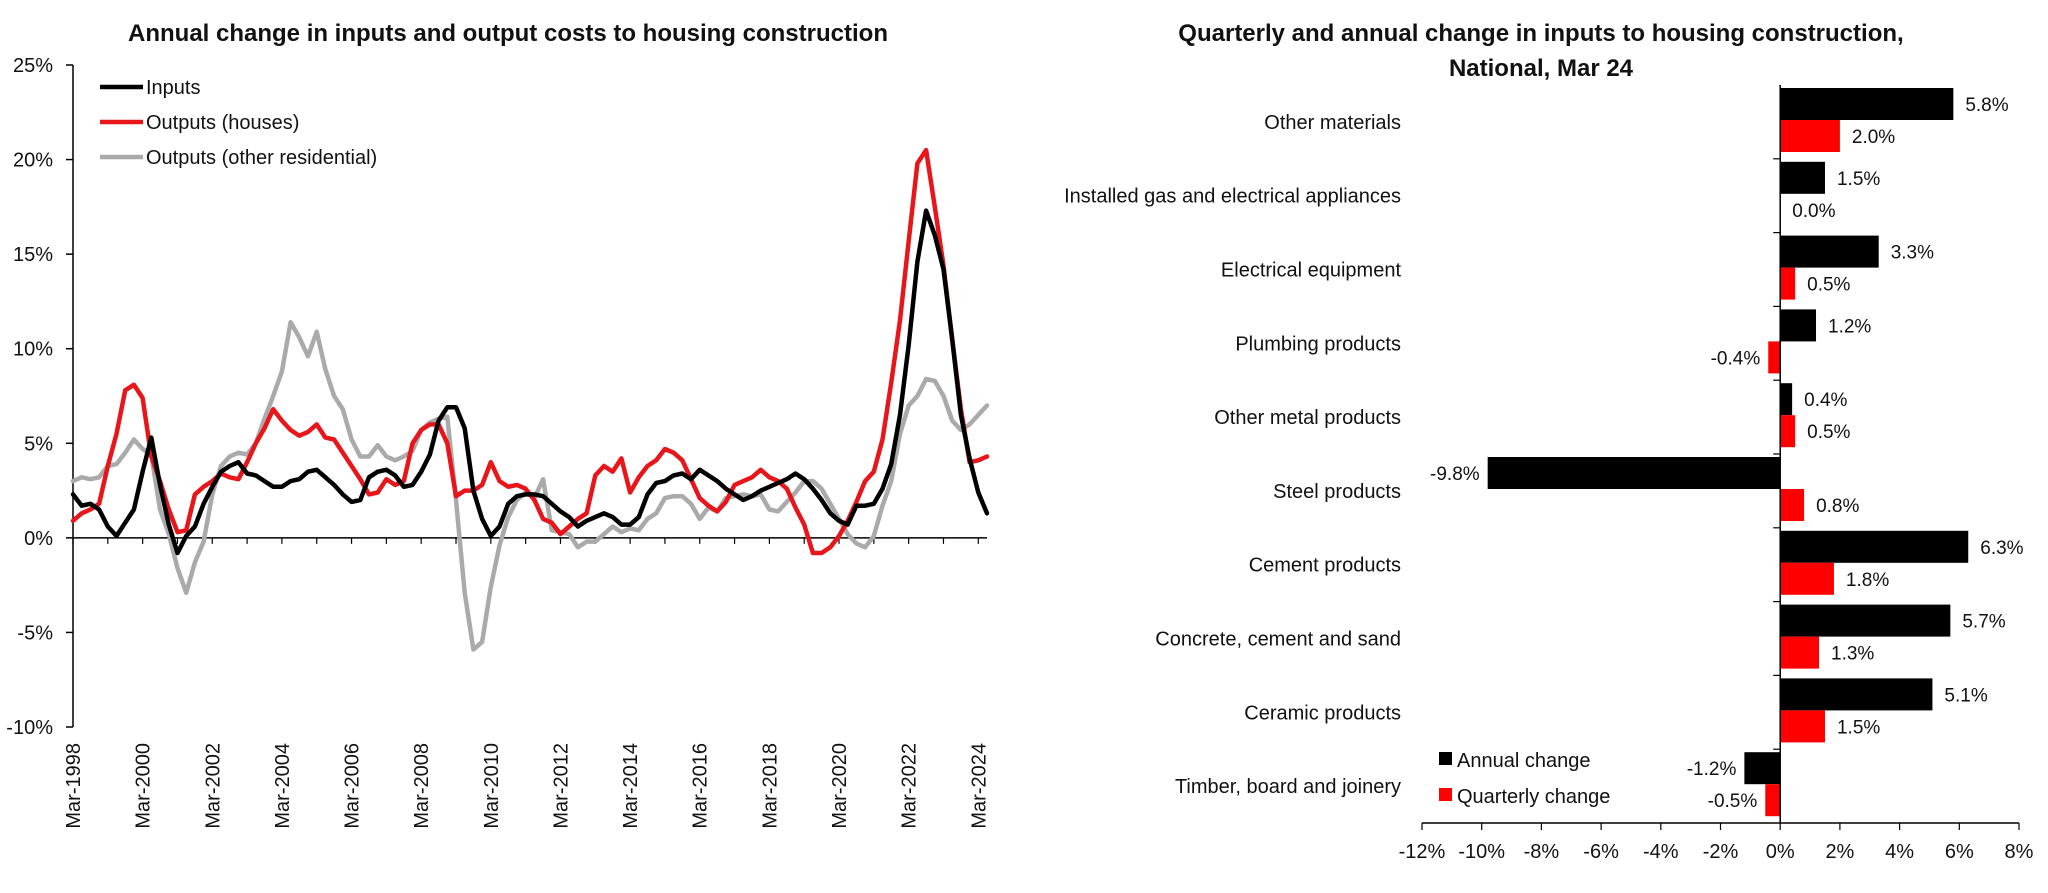 Image resolution: width=2048 pixels, height=893 pixels. Describe the element at coordinates (1983, 622) in the screenshot. I see `data-label-annual-change: 5.7%` at that location.